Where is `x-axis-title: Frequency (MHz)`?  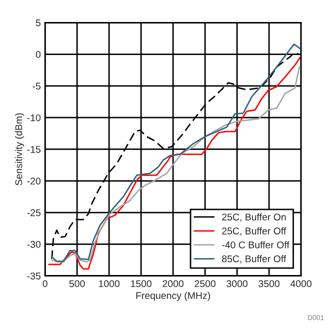 x-axis-title: Frequency (MHz) is located at coordinates (173, 296).